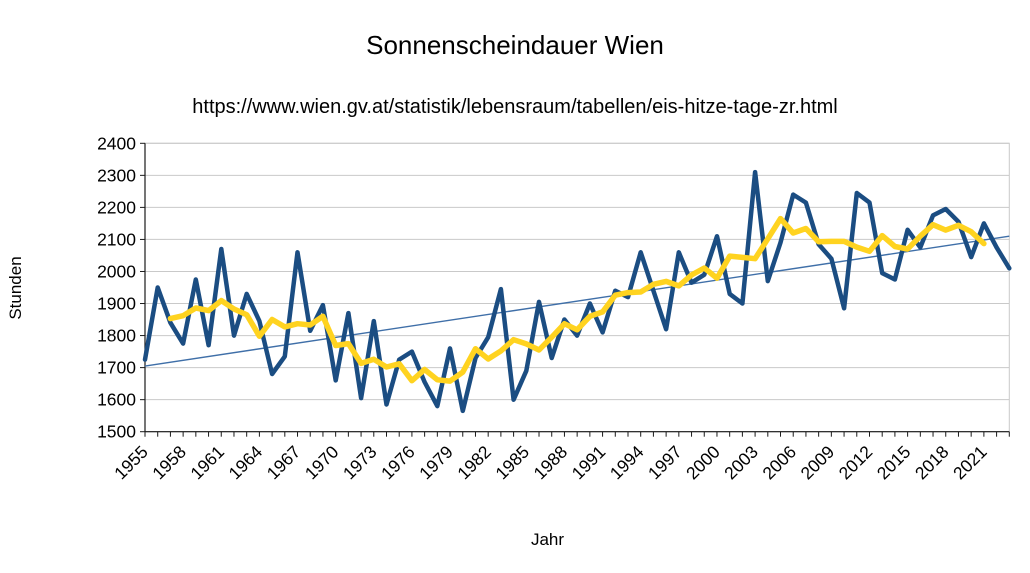 The height and width of the screenshot is (573, 1030). I want to click on x-tick-label: 2006, so click(779, 463).